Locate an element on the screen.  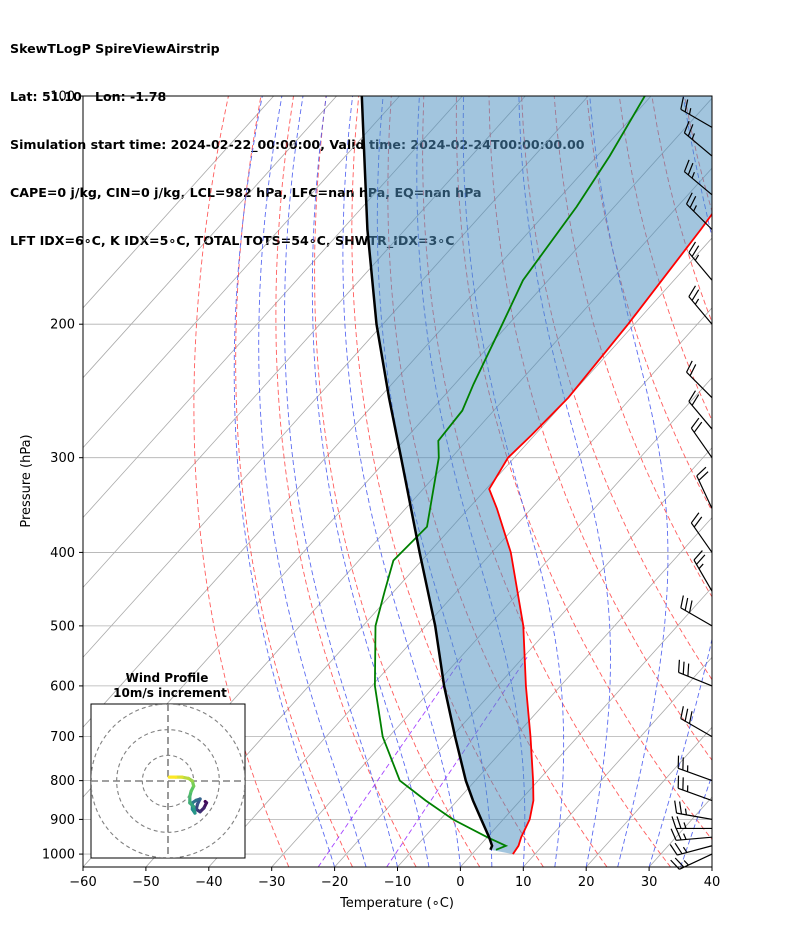
y-tick-label: 700 is located at coordinates (62, 737).